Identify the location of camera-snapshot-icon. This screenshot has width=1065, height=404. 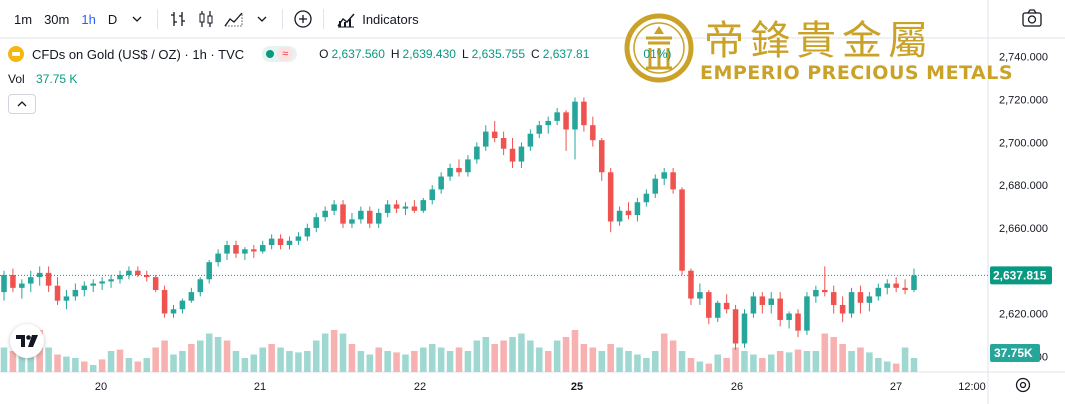
(1032, 19).